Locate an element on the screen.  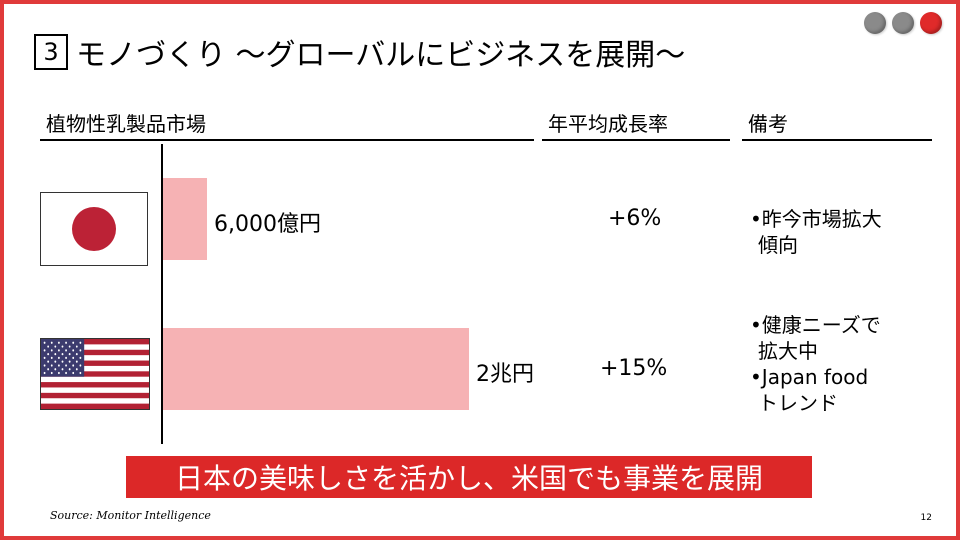
usa-flag-icon is located at coordinates (95, 374).